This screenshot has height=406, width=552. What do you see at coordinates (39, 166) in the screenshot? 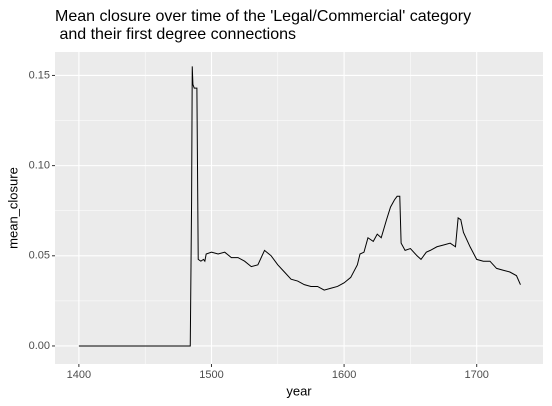
I see `y-tick-label: 0.10` at bounding box center [39, 166].